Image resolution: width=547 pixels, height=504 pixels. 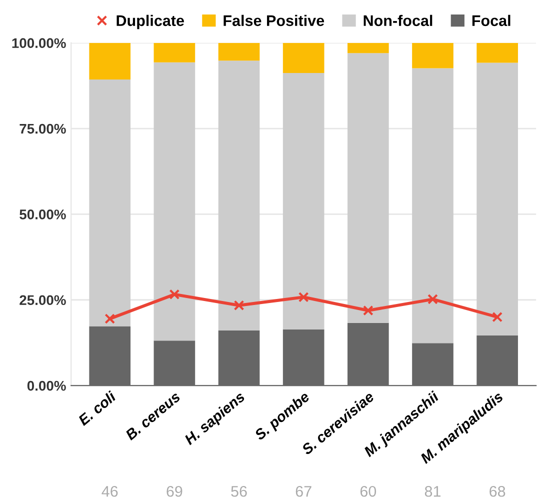 I want to click on text: 67, so click(x=304, y=491).